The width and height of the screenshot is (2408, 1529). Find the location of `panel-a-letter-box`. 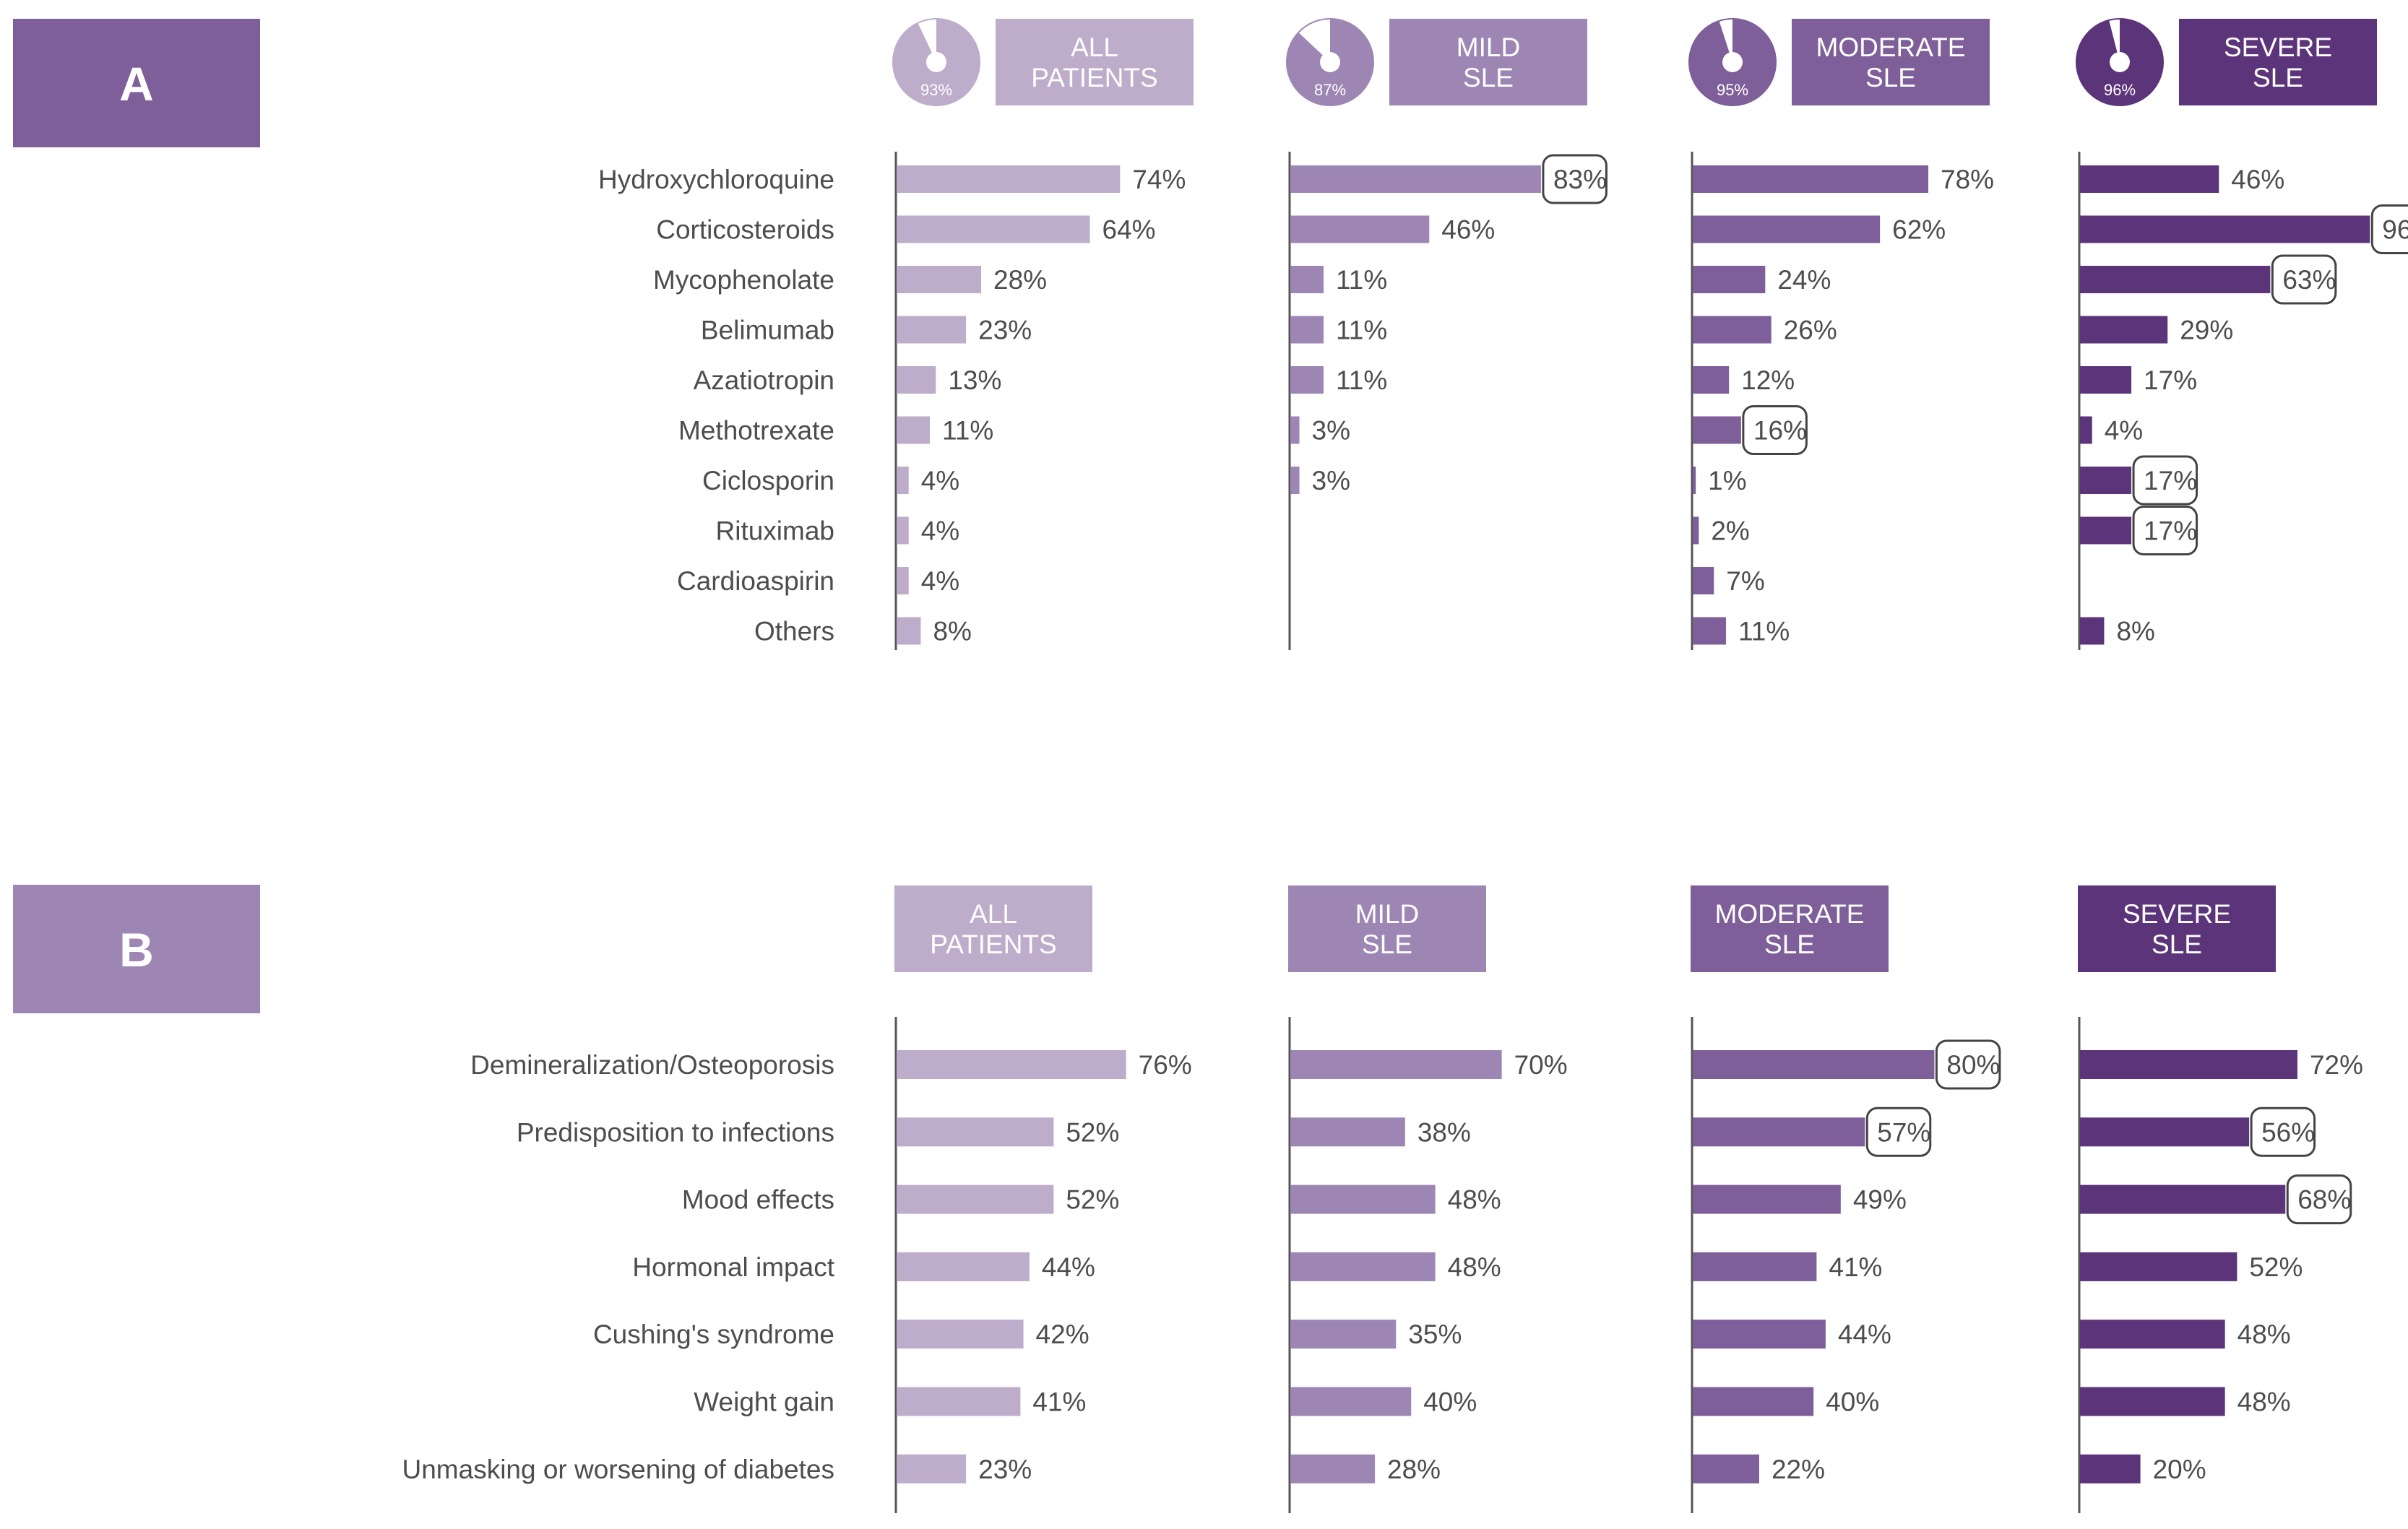

panel-a-letter-box is located at coordinates (136, 83).